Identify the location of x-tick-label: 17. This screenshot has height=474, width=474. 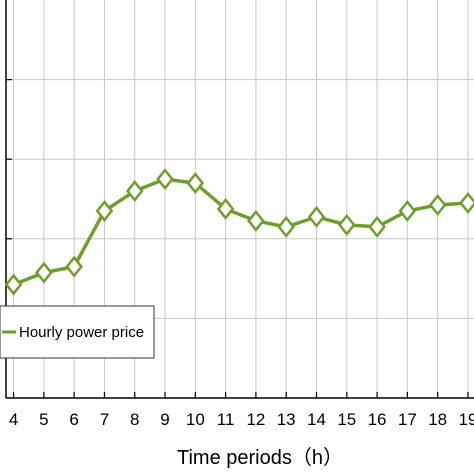
(407, 419).